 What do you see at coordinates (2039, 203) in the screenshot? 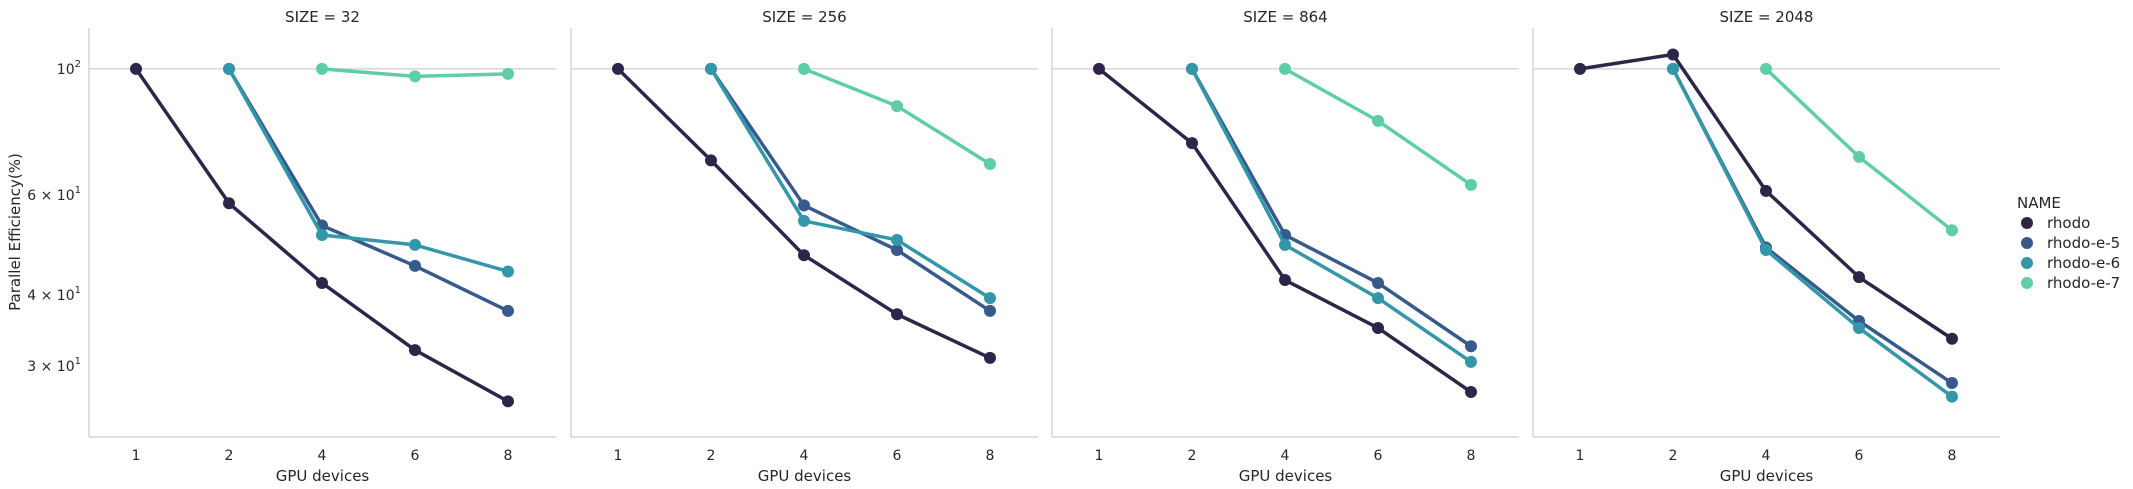
I see `legend-title: NAME` at bounding box center [2039, 203].